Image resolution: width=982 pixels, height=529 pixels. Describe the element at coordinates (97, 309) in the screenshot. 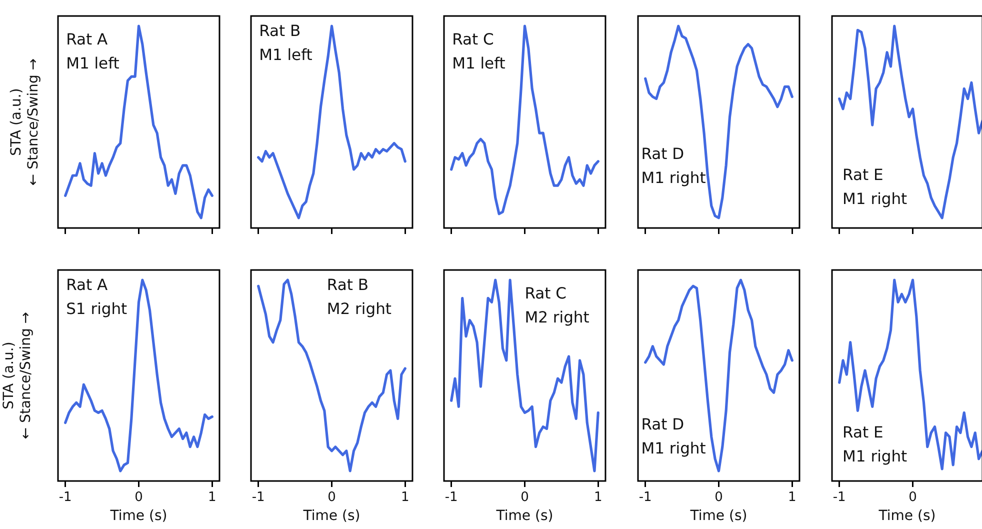

I see `annotation: S1 right` at that location.